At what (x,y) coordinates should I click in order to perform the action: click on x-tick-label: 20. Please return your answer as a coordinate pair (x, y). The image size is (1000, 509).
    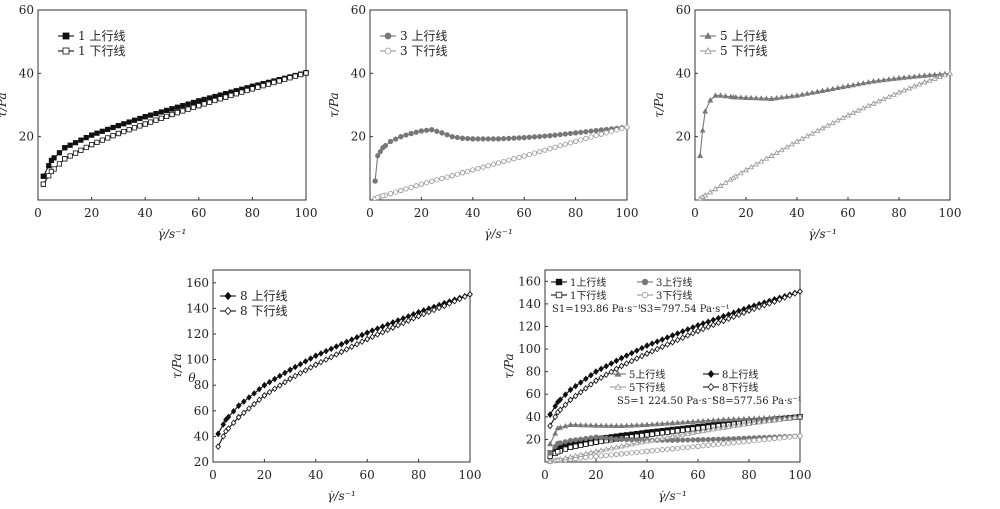
    Looking at the image, I should click on (745, 213).